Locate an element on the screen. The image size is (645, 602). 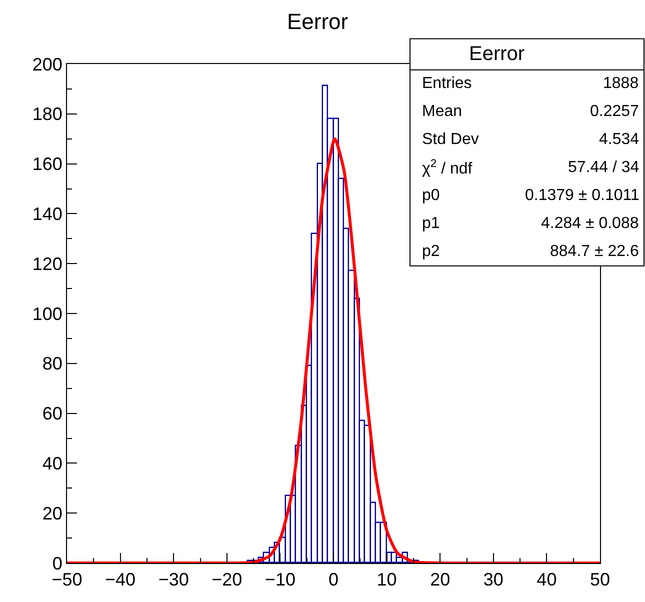
chart-title: Eerror is located at coordinates (317, 21).